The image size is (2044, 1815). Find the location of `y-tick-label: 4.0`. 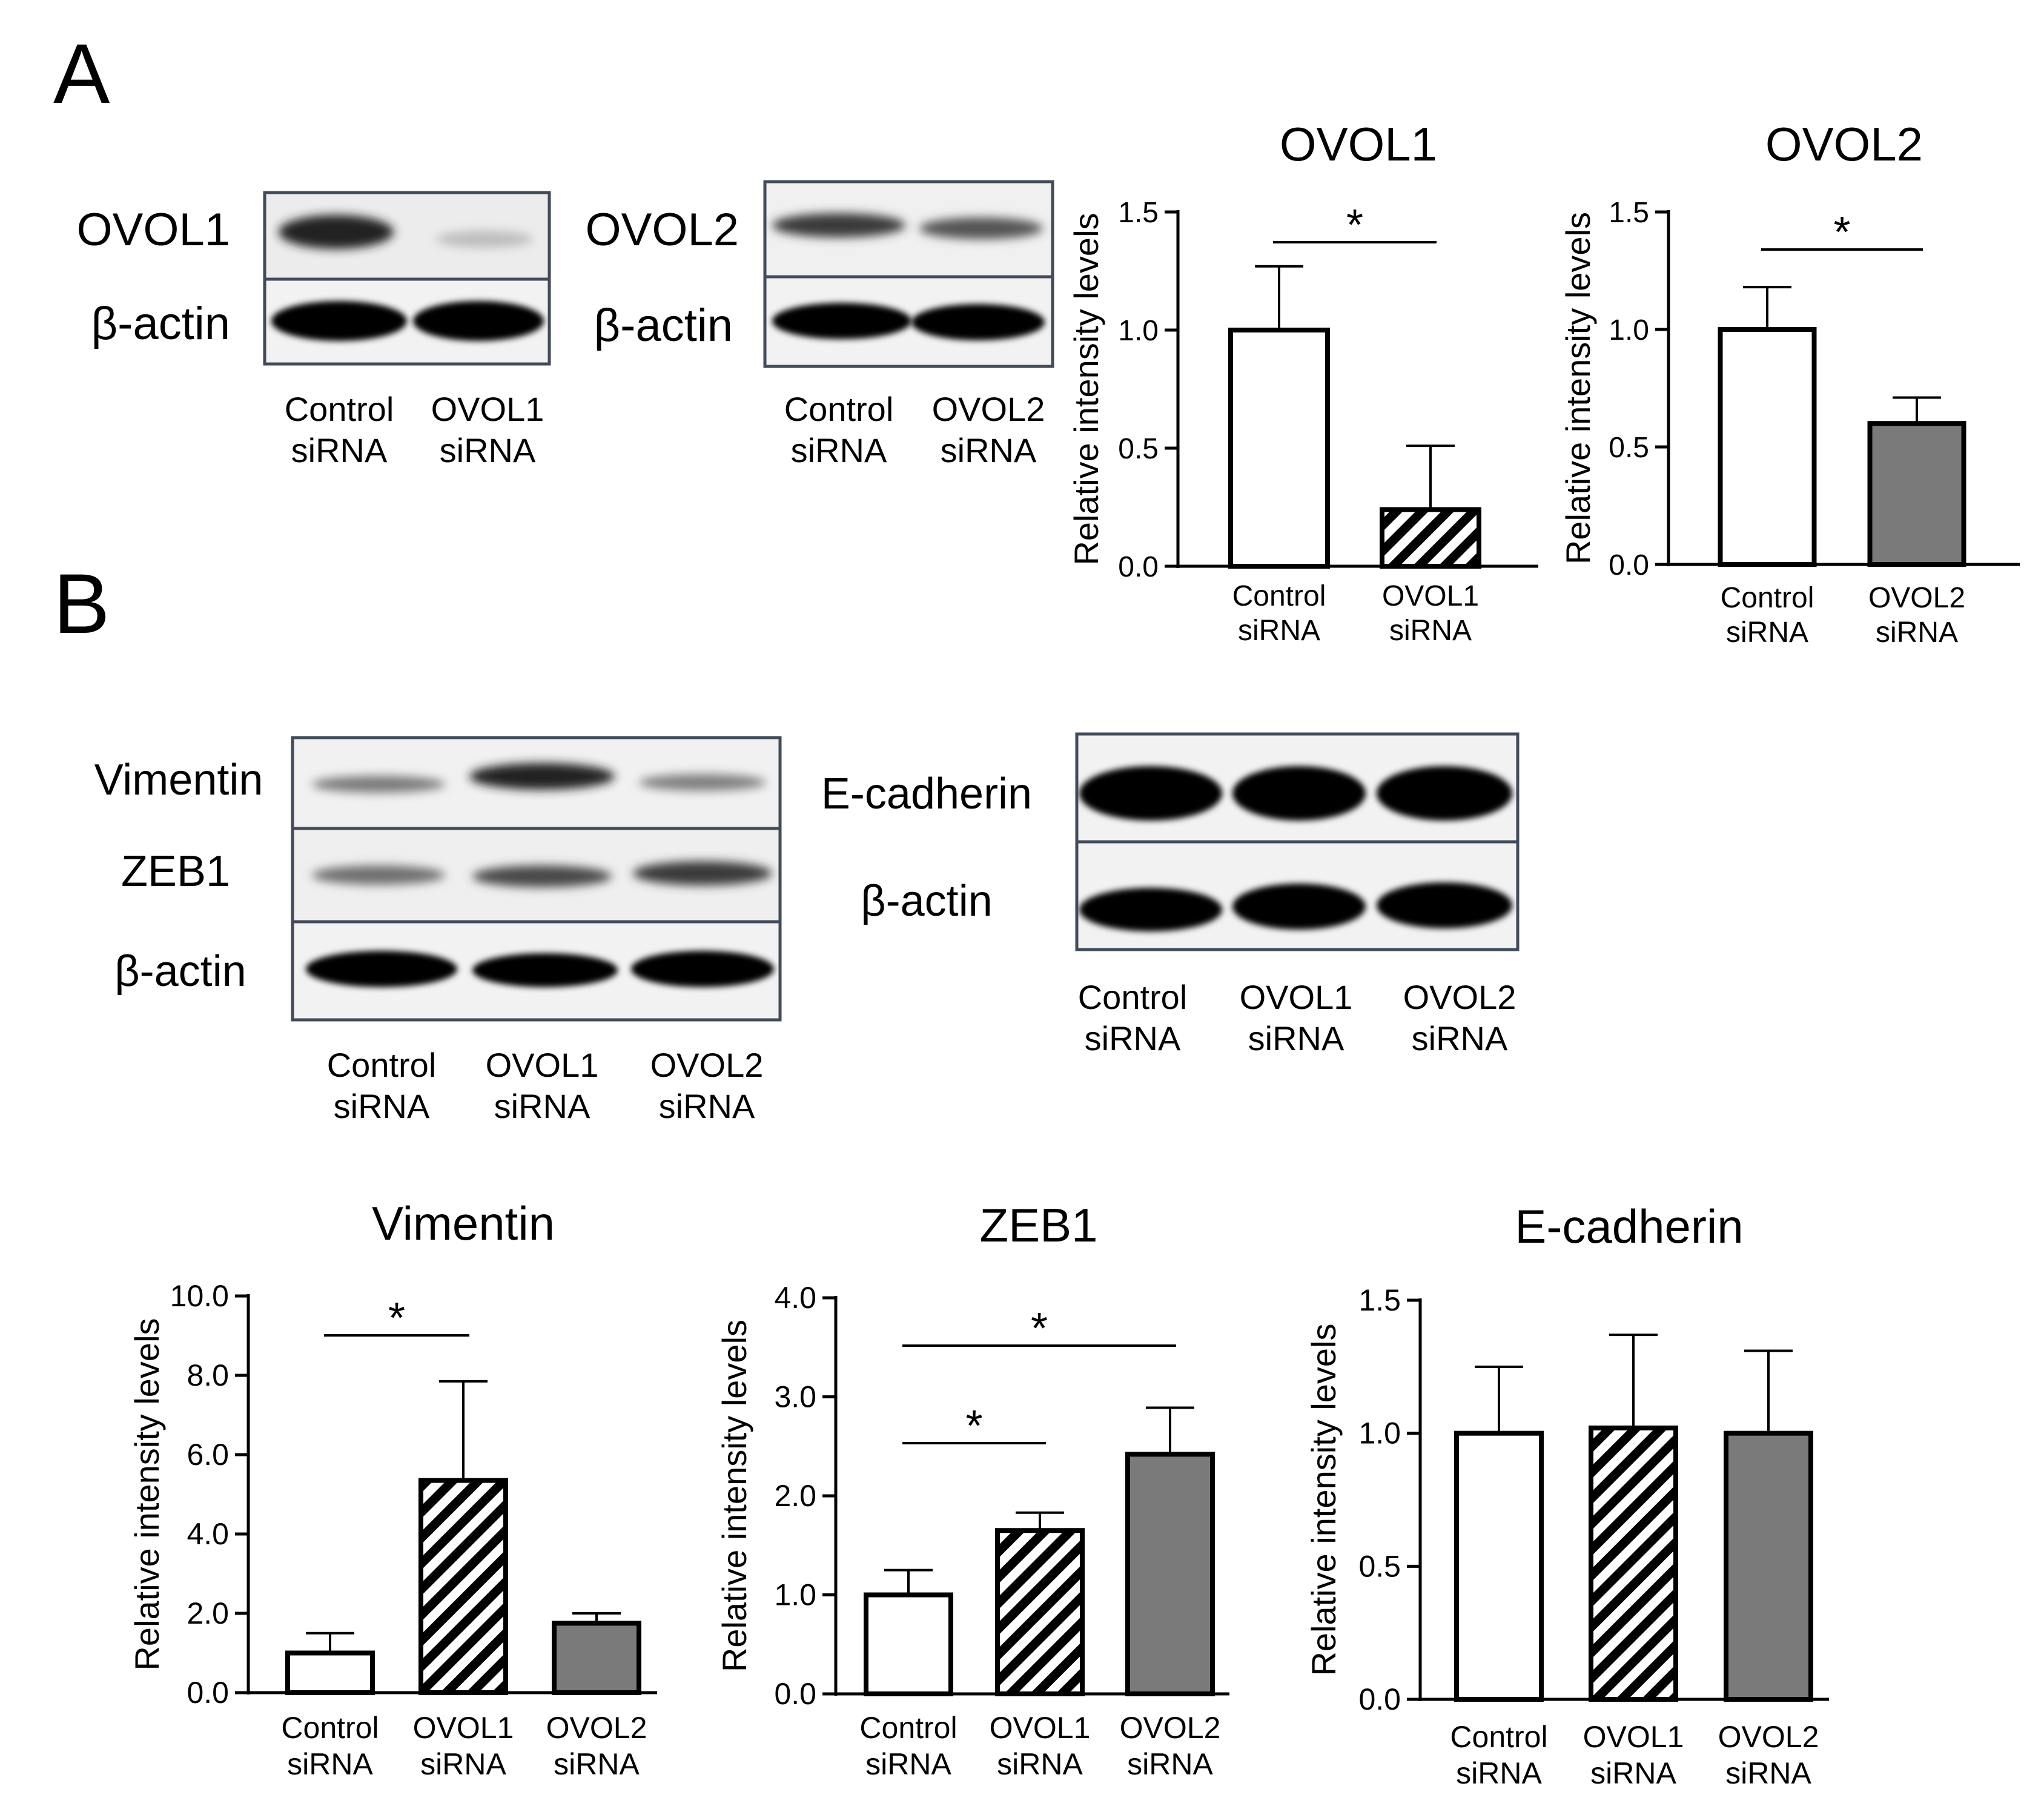

y-tick-label: 4.0 is located at coordinates (208, 1534).